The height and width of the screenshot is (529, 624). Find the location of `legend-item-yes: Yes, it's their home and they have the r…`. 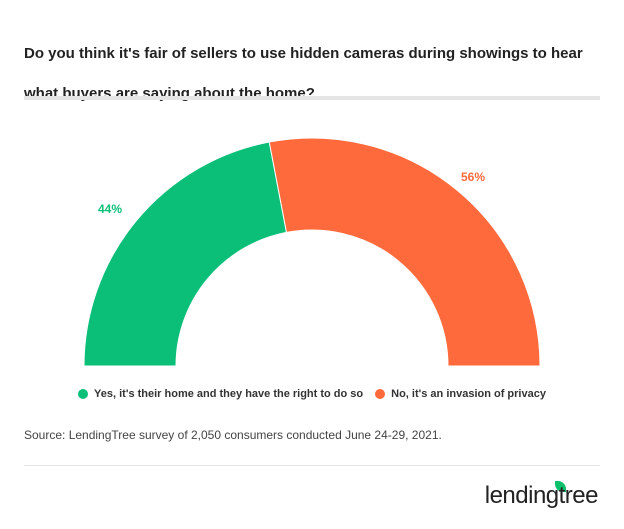

legend-item-yes: Yes, it's their home and they have the r… is located at coordinates (220, 394).